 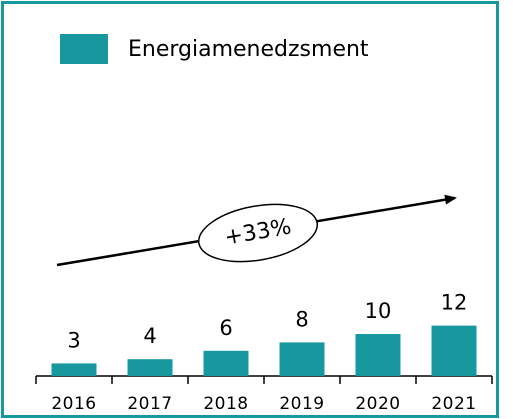 I want to click on legend-label: Energiamenedzsment, so click(x=248, y=49).